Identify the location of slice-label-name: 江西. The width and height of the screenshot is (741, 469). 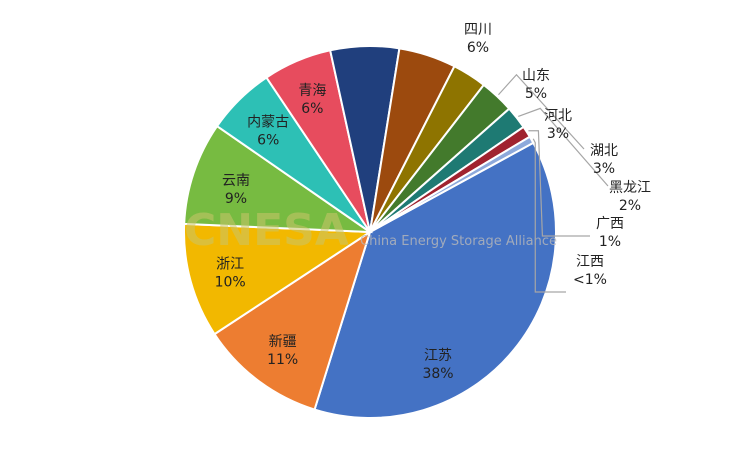
(590, 262).